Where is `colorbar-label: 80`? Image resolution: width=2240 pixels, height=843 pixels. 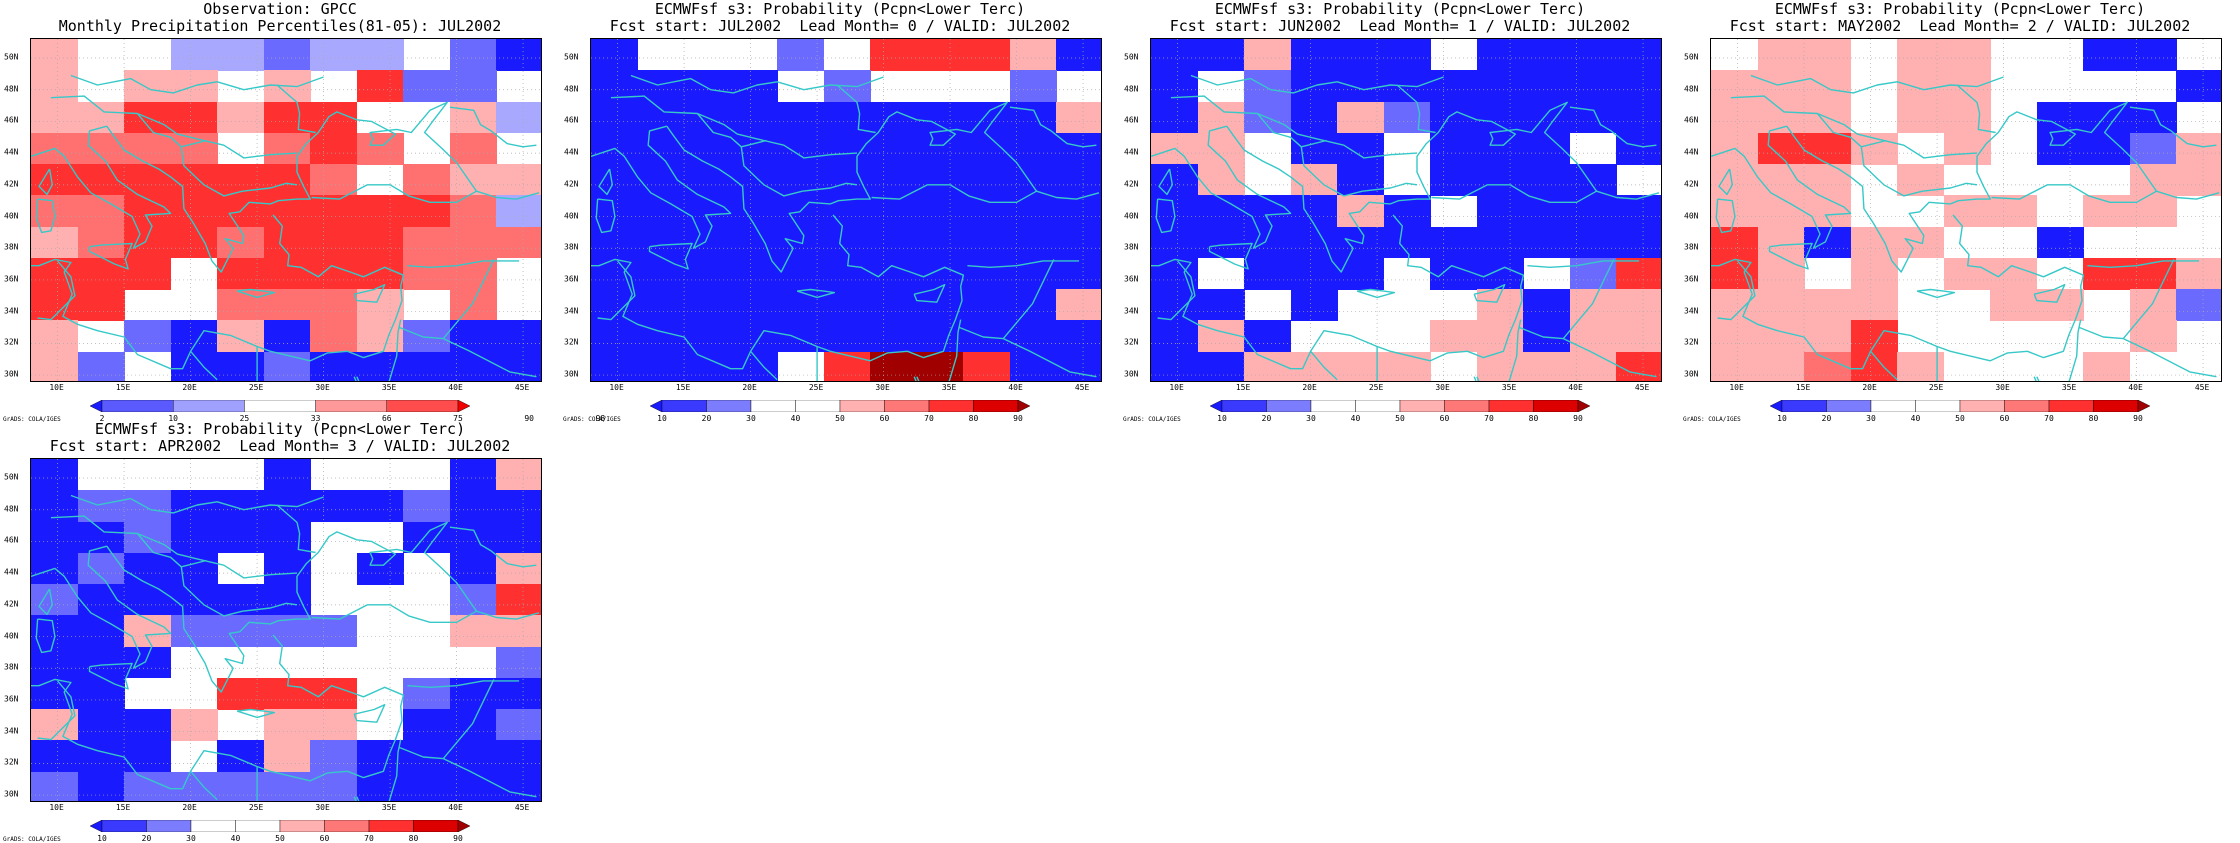 colorbar-label: 80 is located at coordinates (1533, 418).